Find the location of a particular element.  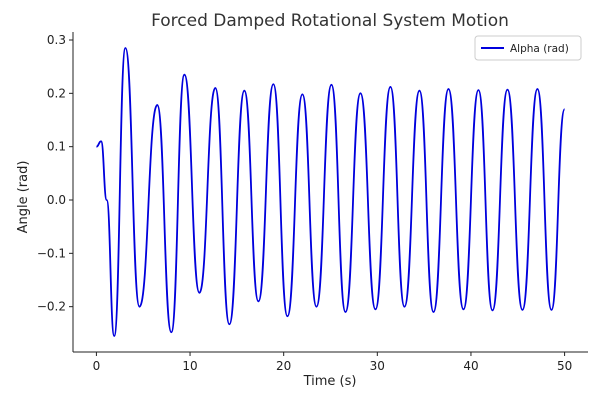

x-tick-label: 10 is located at coordinates (189, 366).